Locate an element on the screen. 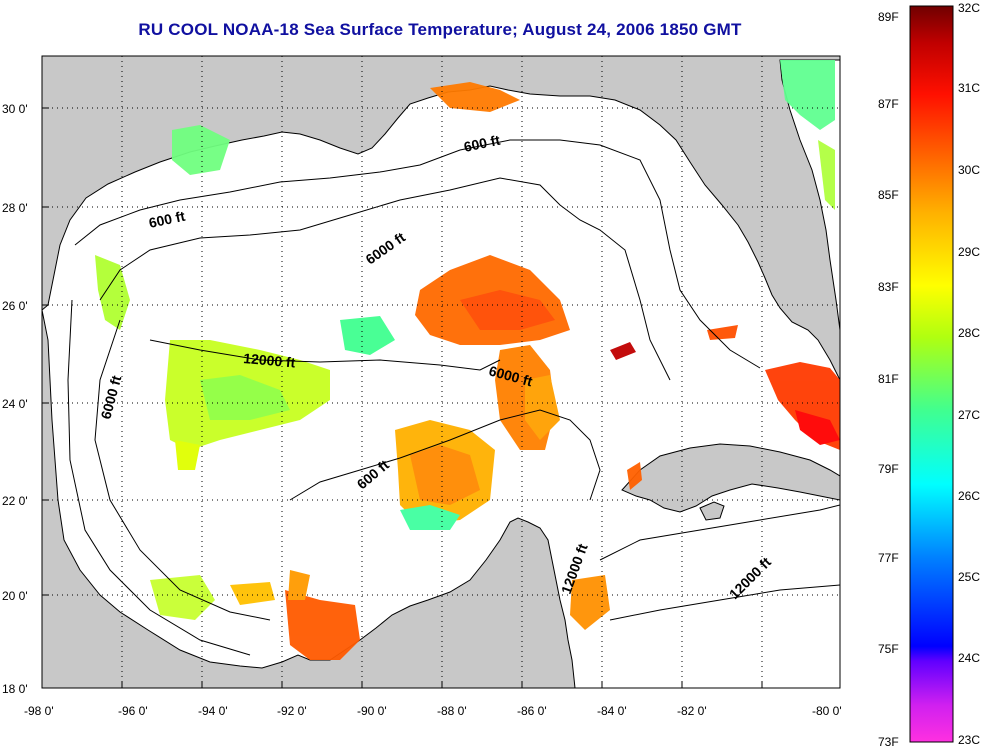 The image size is (992, 754). x-tick-label: -82 0' is located at coordinates (692, 711).